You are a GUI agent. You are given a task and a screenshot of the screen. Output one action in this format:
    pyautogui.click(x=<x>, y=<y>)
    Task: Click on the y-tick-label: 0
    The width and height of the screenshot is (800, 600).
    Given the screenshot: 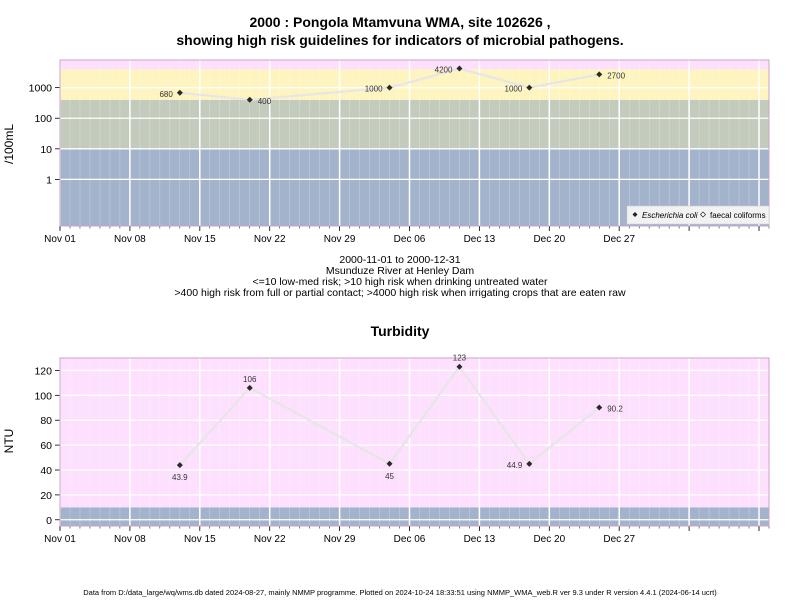 What is the action you would take?
    pyautogui.click(x=49, y=521)
    